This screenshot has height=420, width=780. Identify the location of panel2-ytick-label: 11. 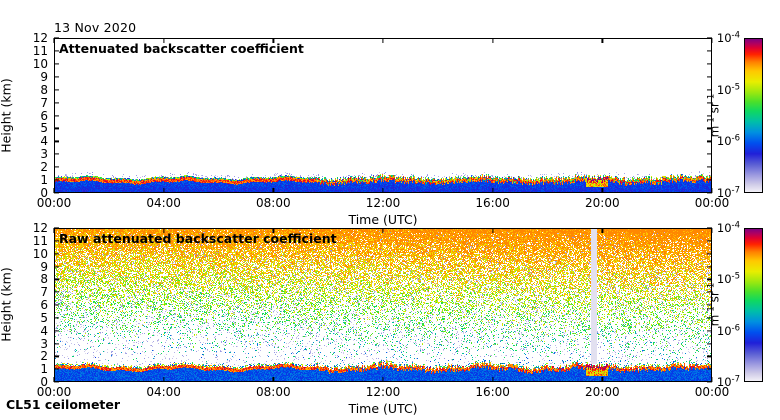
(40, 240).